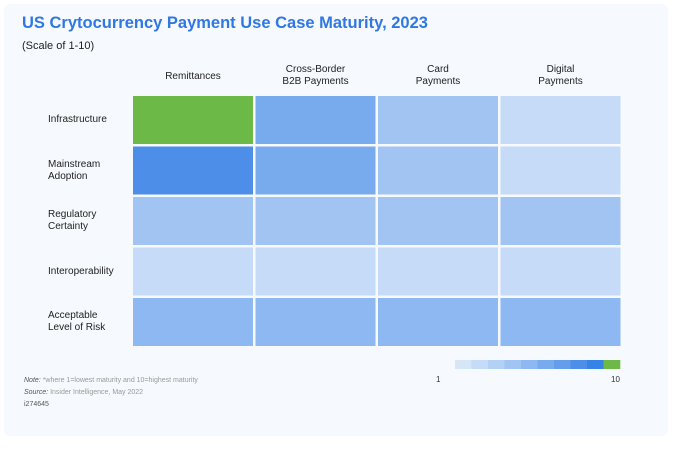  I want to click on row-label: Acceptable Level of Risk, so click(77, 321).